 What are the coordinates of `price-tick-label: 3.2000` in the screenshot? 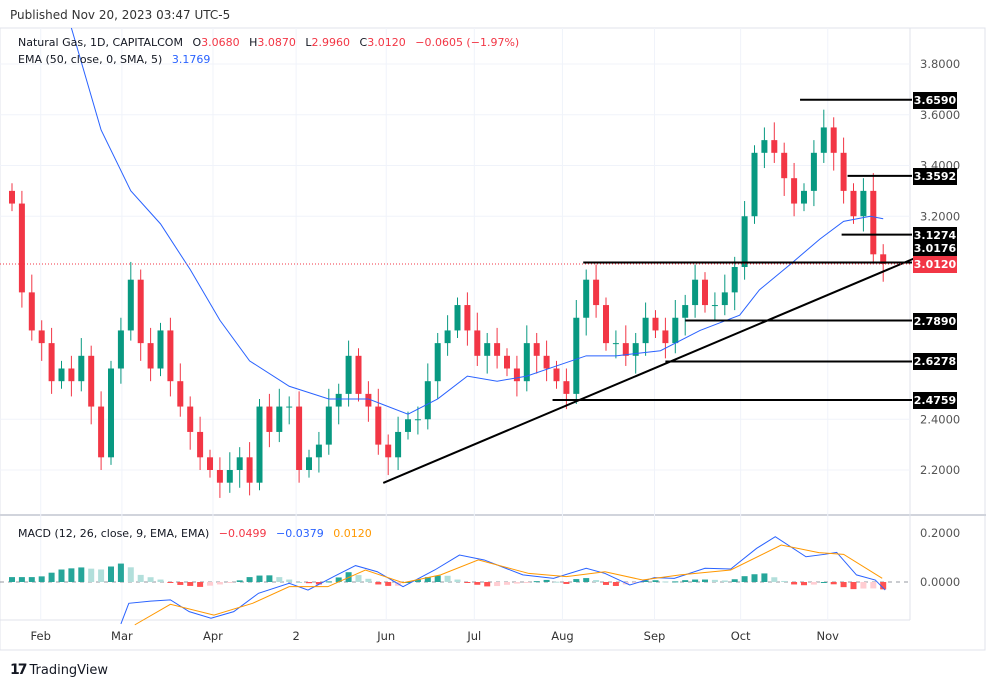 It's located at (940, 216).